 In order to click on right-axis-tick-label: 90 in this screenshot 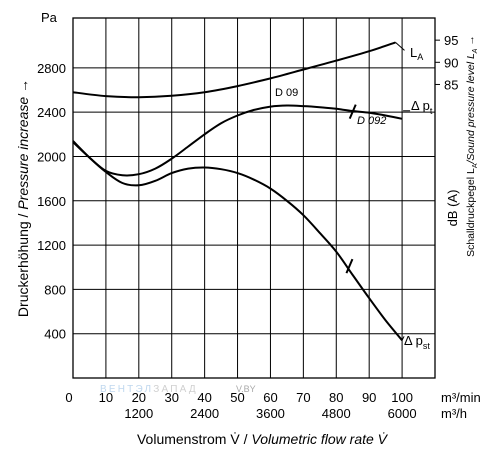, I will do `click(451, 62)`.